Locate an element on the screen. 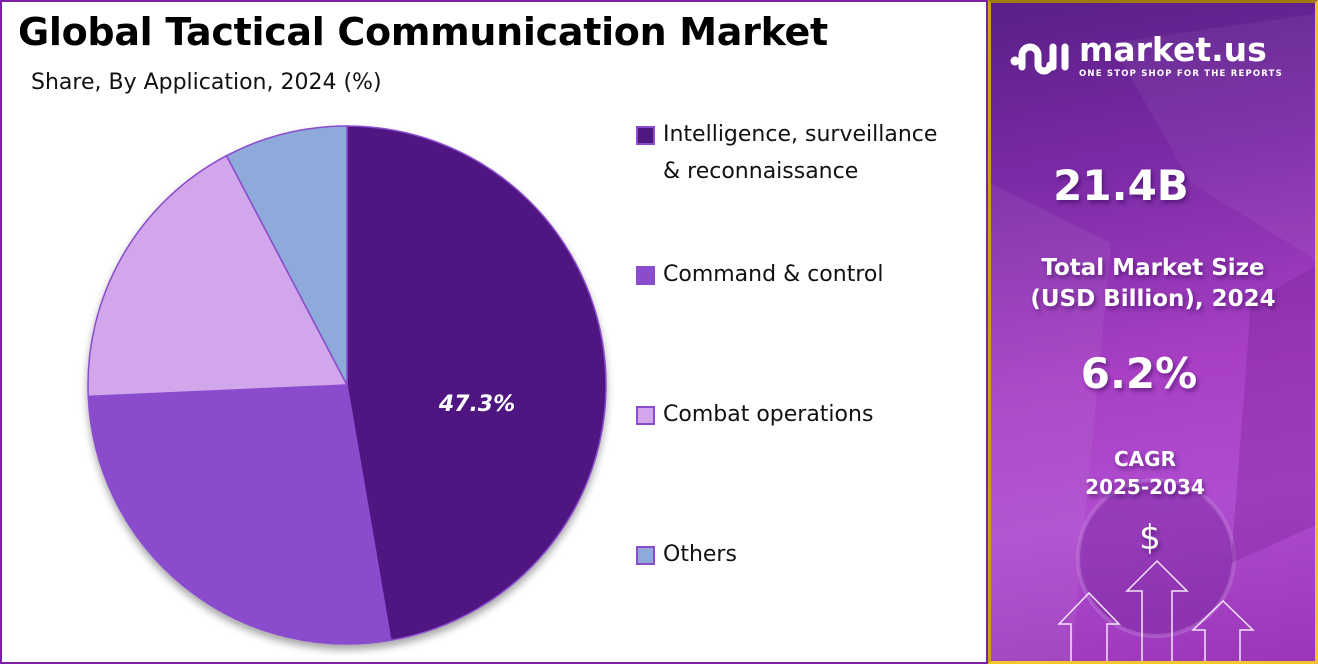 The width and height of the screenshot is (1318, 666). chart-subtitle: Share, By Application, 2024 (%) is located at coordinates (206, 82).